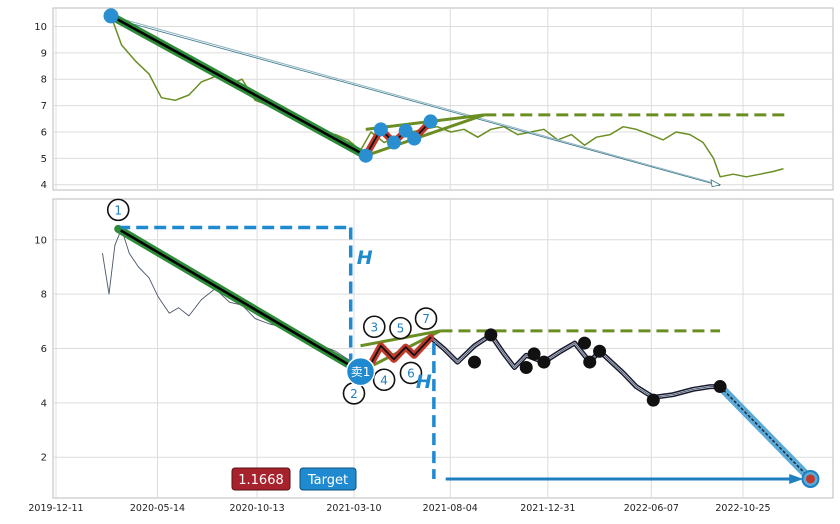 The image size is (840, 524). Describe the element at coordinates (796, 478) in the screenshot. I see `target-arrow-head` at that location.